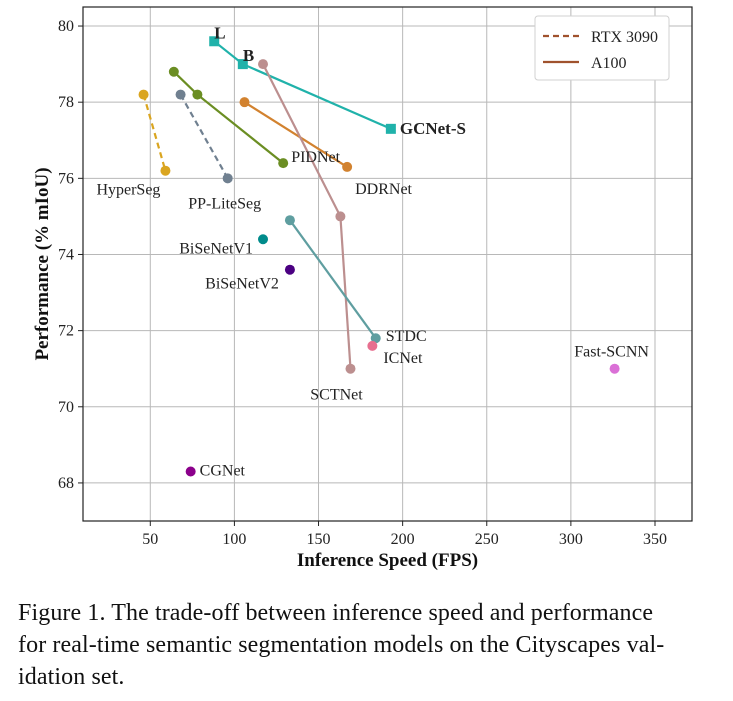  I want to click on x-tick-label: 350, so click(655, 539).